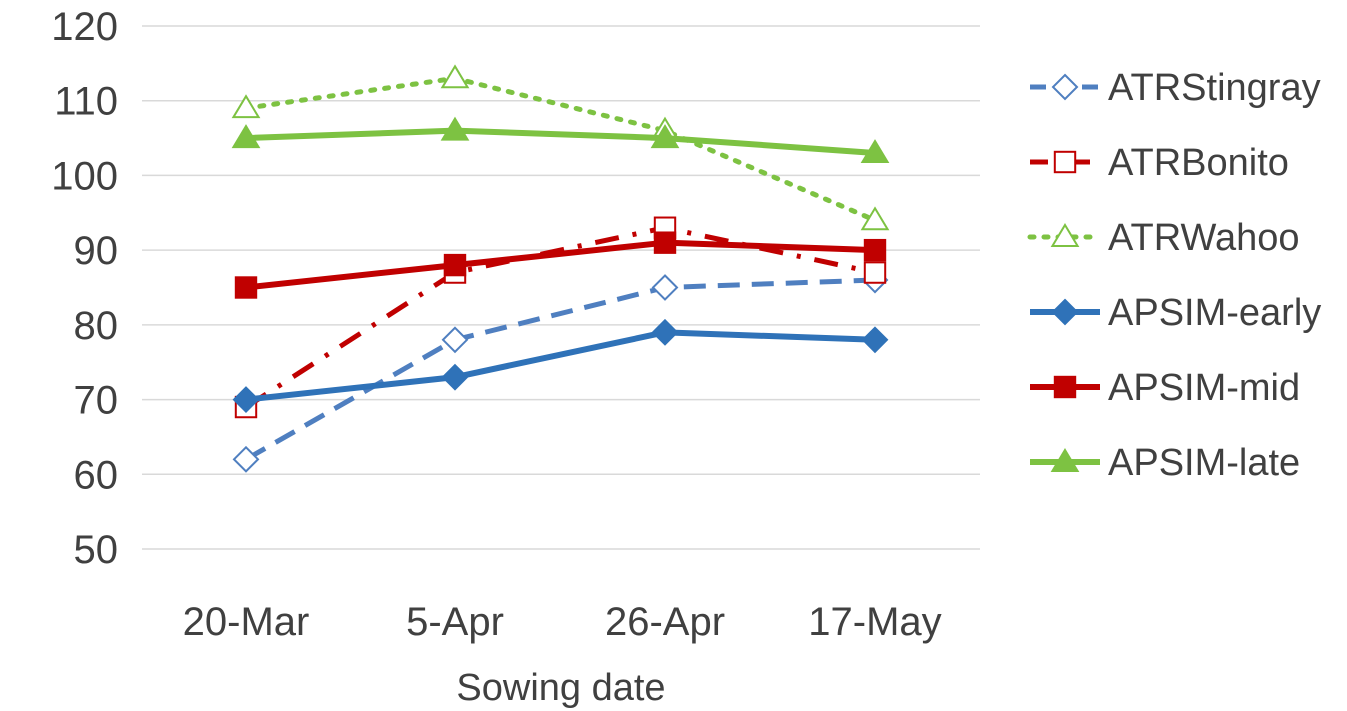 The width and height of the screenshot is (1347, 711). I want to click on series-apsim-early, so click(560, 365).